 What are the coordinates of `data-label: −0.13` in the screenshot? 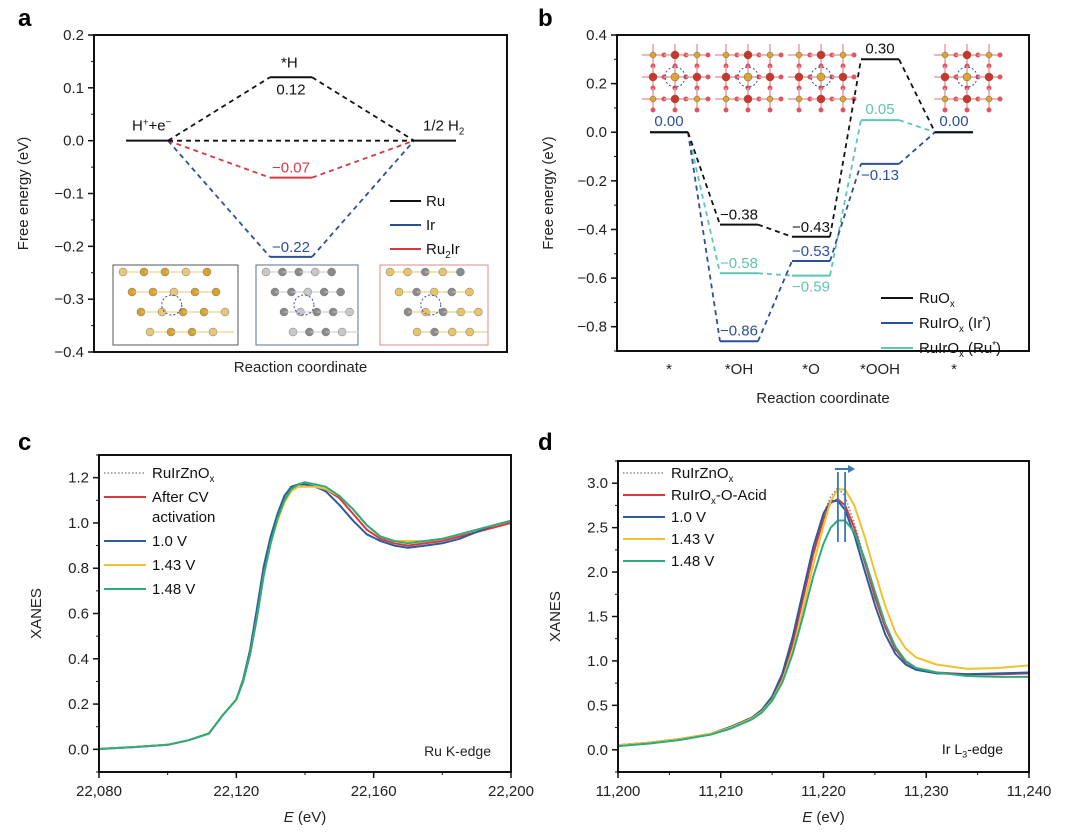 It's located at (880, 175).